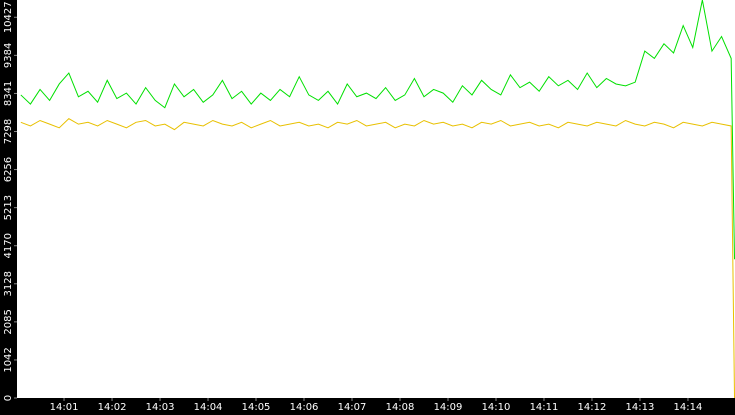 This screenshot has width=735, height=415. I want to click on x-tick-label: 14:08, so click(400, 407).